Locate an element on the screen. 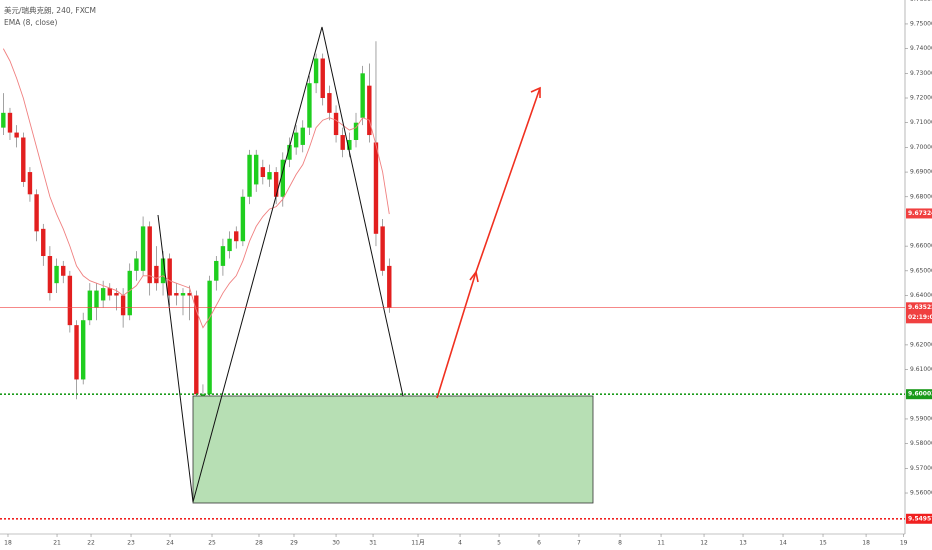 This screenshot has height=550, width=932. y-tick-label: 9.66000 is located at coordinates (921, 246).